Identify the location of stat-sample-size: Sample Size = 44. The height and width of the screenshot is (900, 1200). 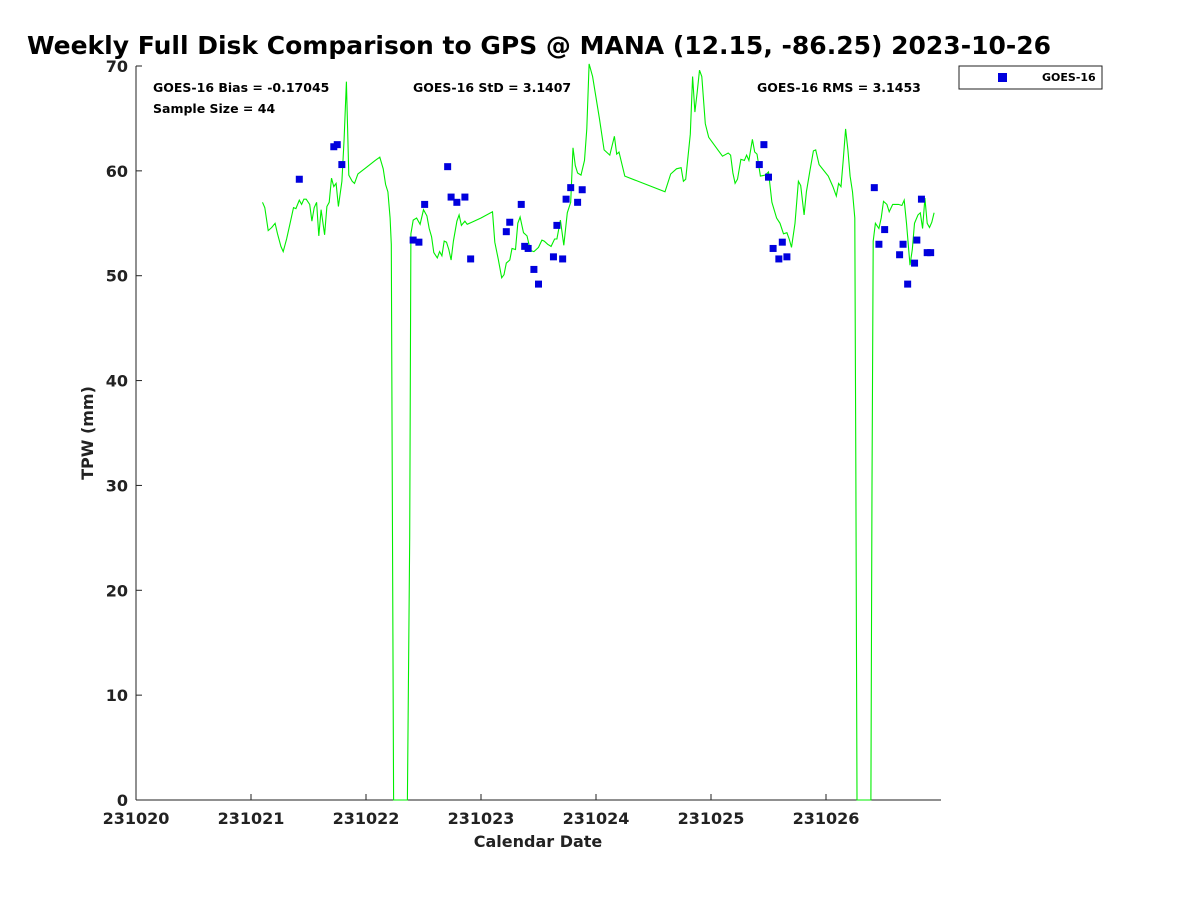
(214, 108).